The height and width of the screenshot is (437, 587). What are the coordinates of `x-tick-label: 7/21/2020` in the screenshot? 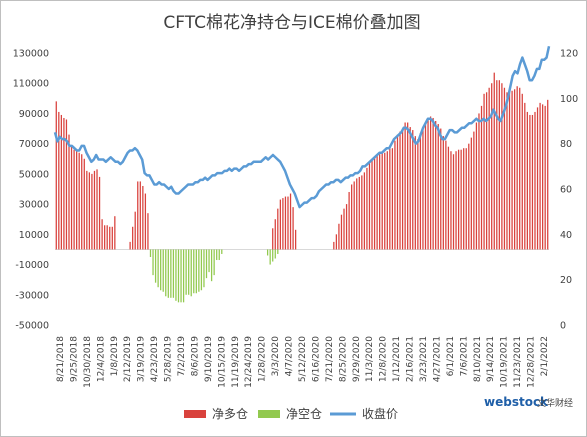 It's located at (330, 359).